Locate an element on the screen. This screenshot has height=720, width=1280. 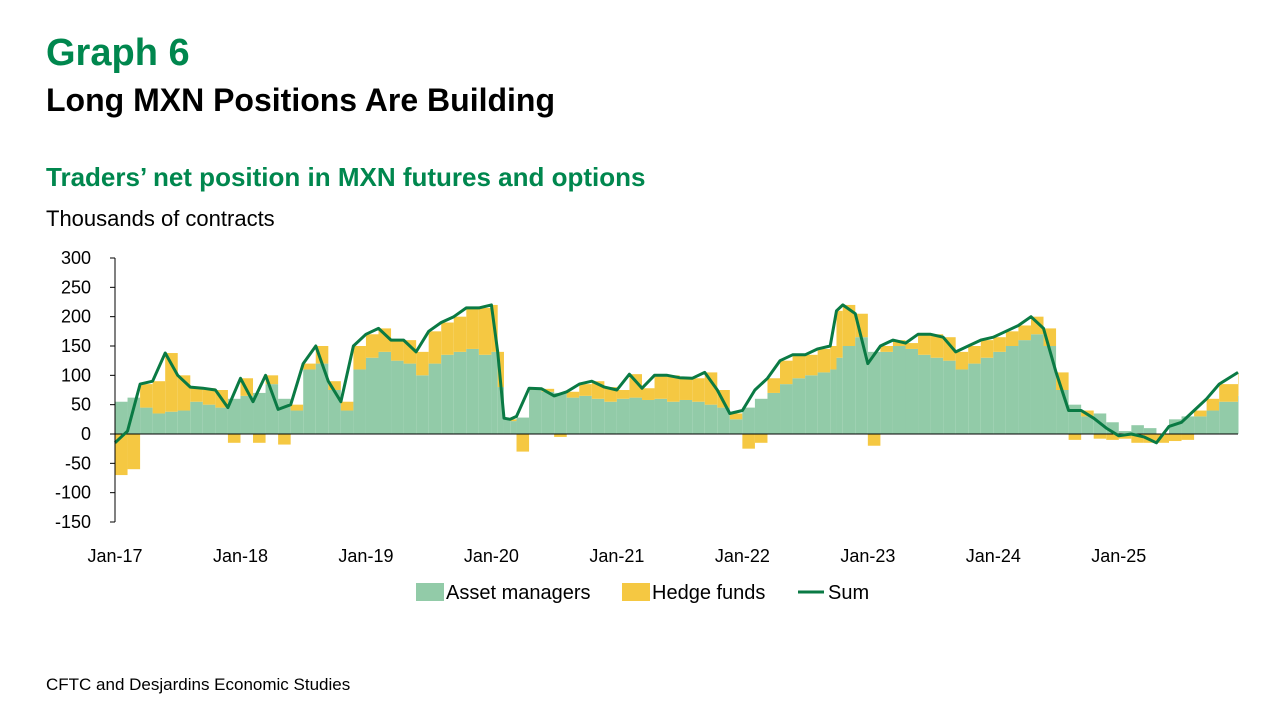
legend-label: Sum is located at coordinates (848, 593).